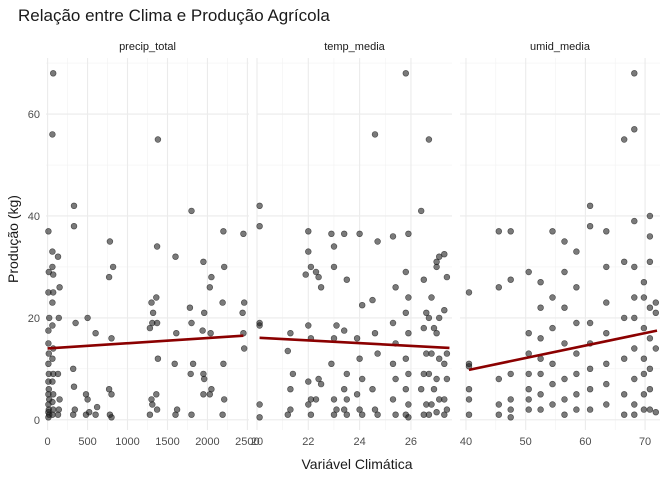 This screenshot has height=480, width=672. I want to click on x-tick-label: 0, so click(48, 442).